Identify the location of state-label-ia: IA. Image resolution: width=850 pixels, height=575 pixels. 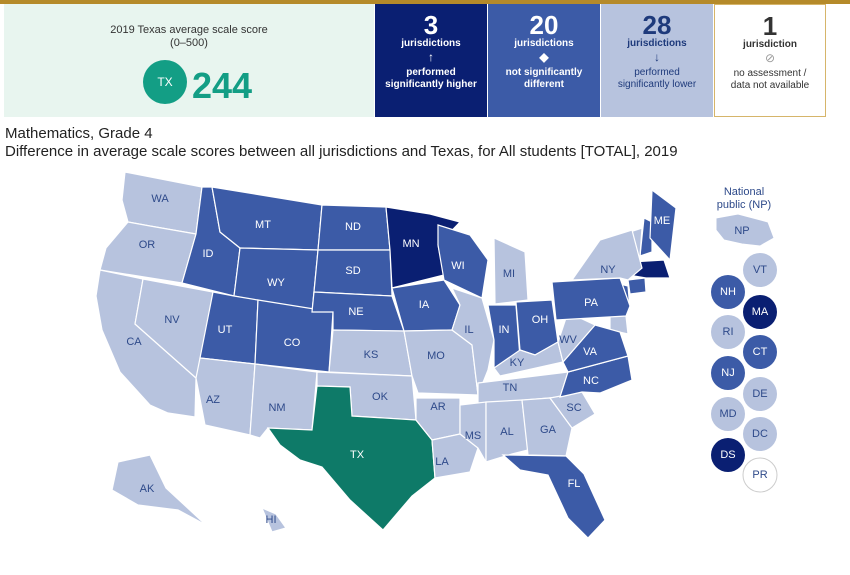
(424, 305).